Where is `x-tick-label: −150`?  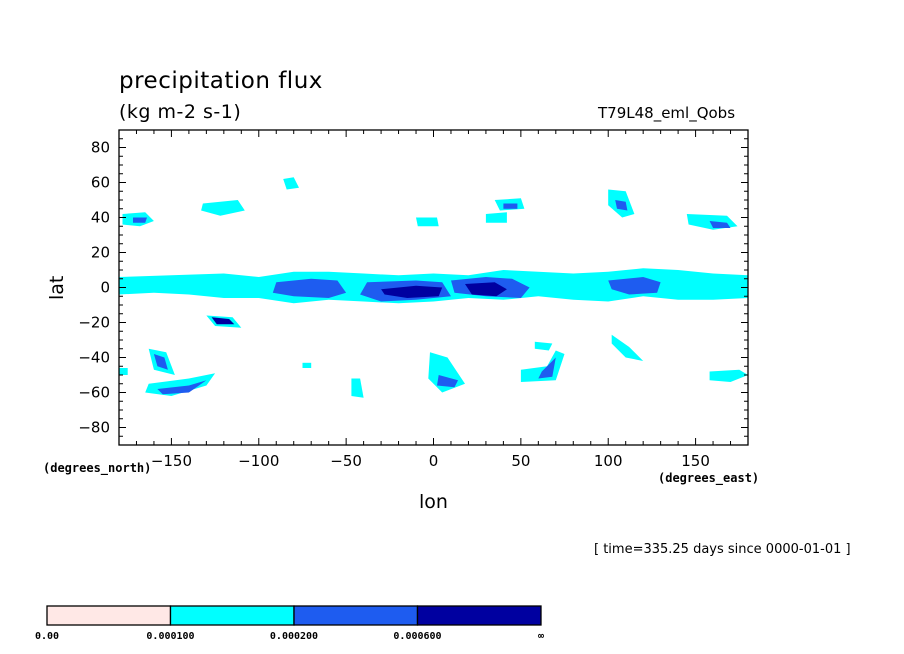
x-tick-label: −150 is located at coordinates (171, 461).